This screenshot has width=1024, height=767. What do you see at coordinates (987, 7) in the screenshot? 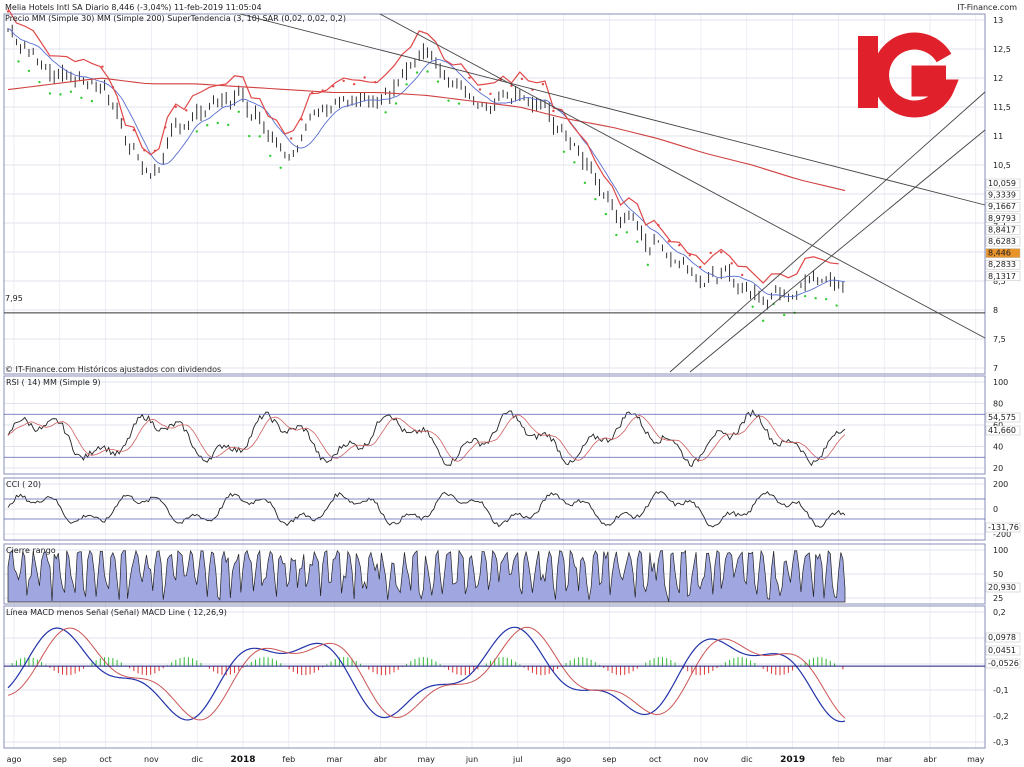
I see `source-label: IT-Finance.com` at bounding box center [987, 7].